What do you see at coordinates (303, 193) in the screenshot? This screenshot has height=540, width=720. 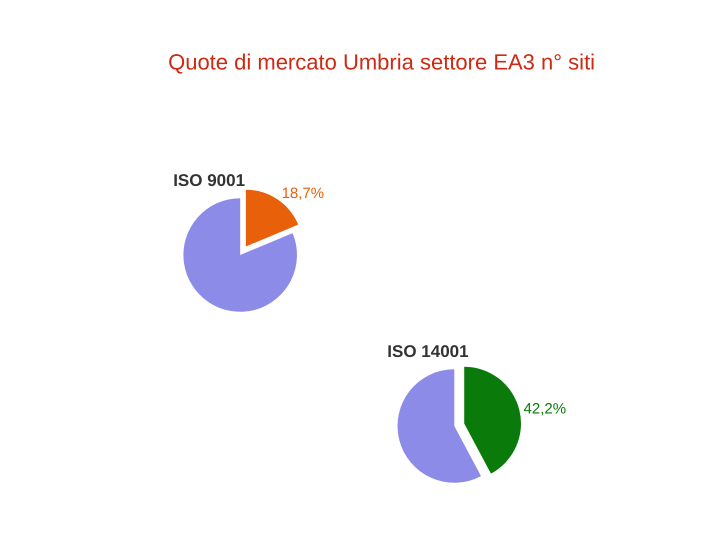 I see `data-label: 18,7%` at bounding box center [303, 193].